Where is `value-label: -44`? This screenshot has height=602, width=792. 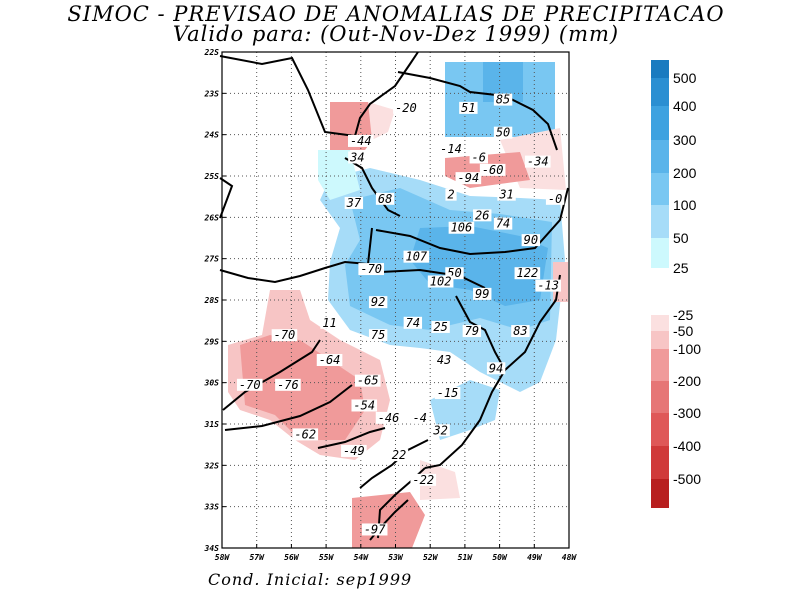 value-label: -44 is located at coordinates (361, 141).